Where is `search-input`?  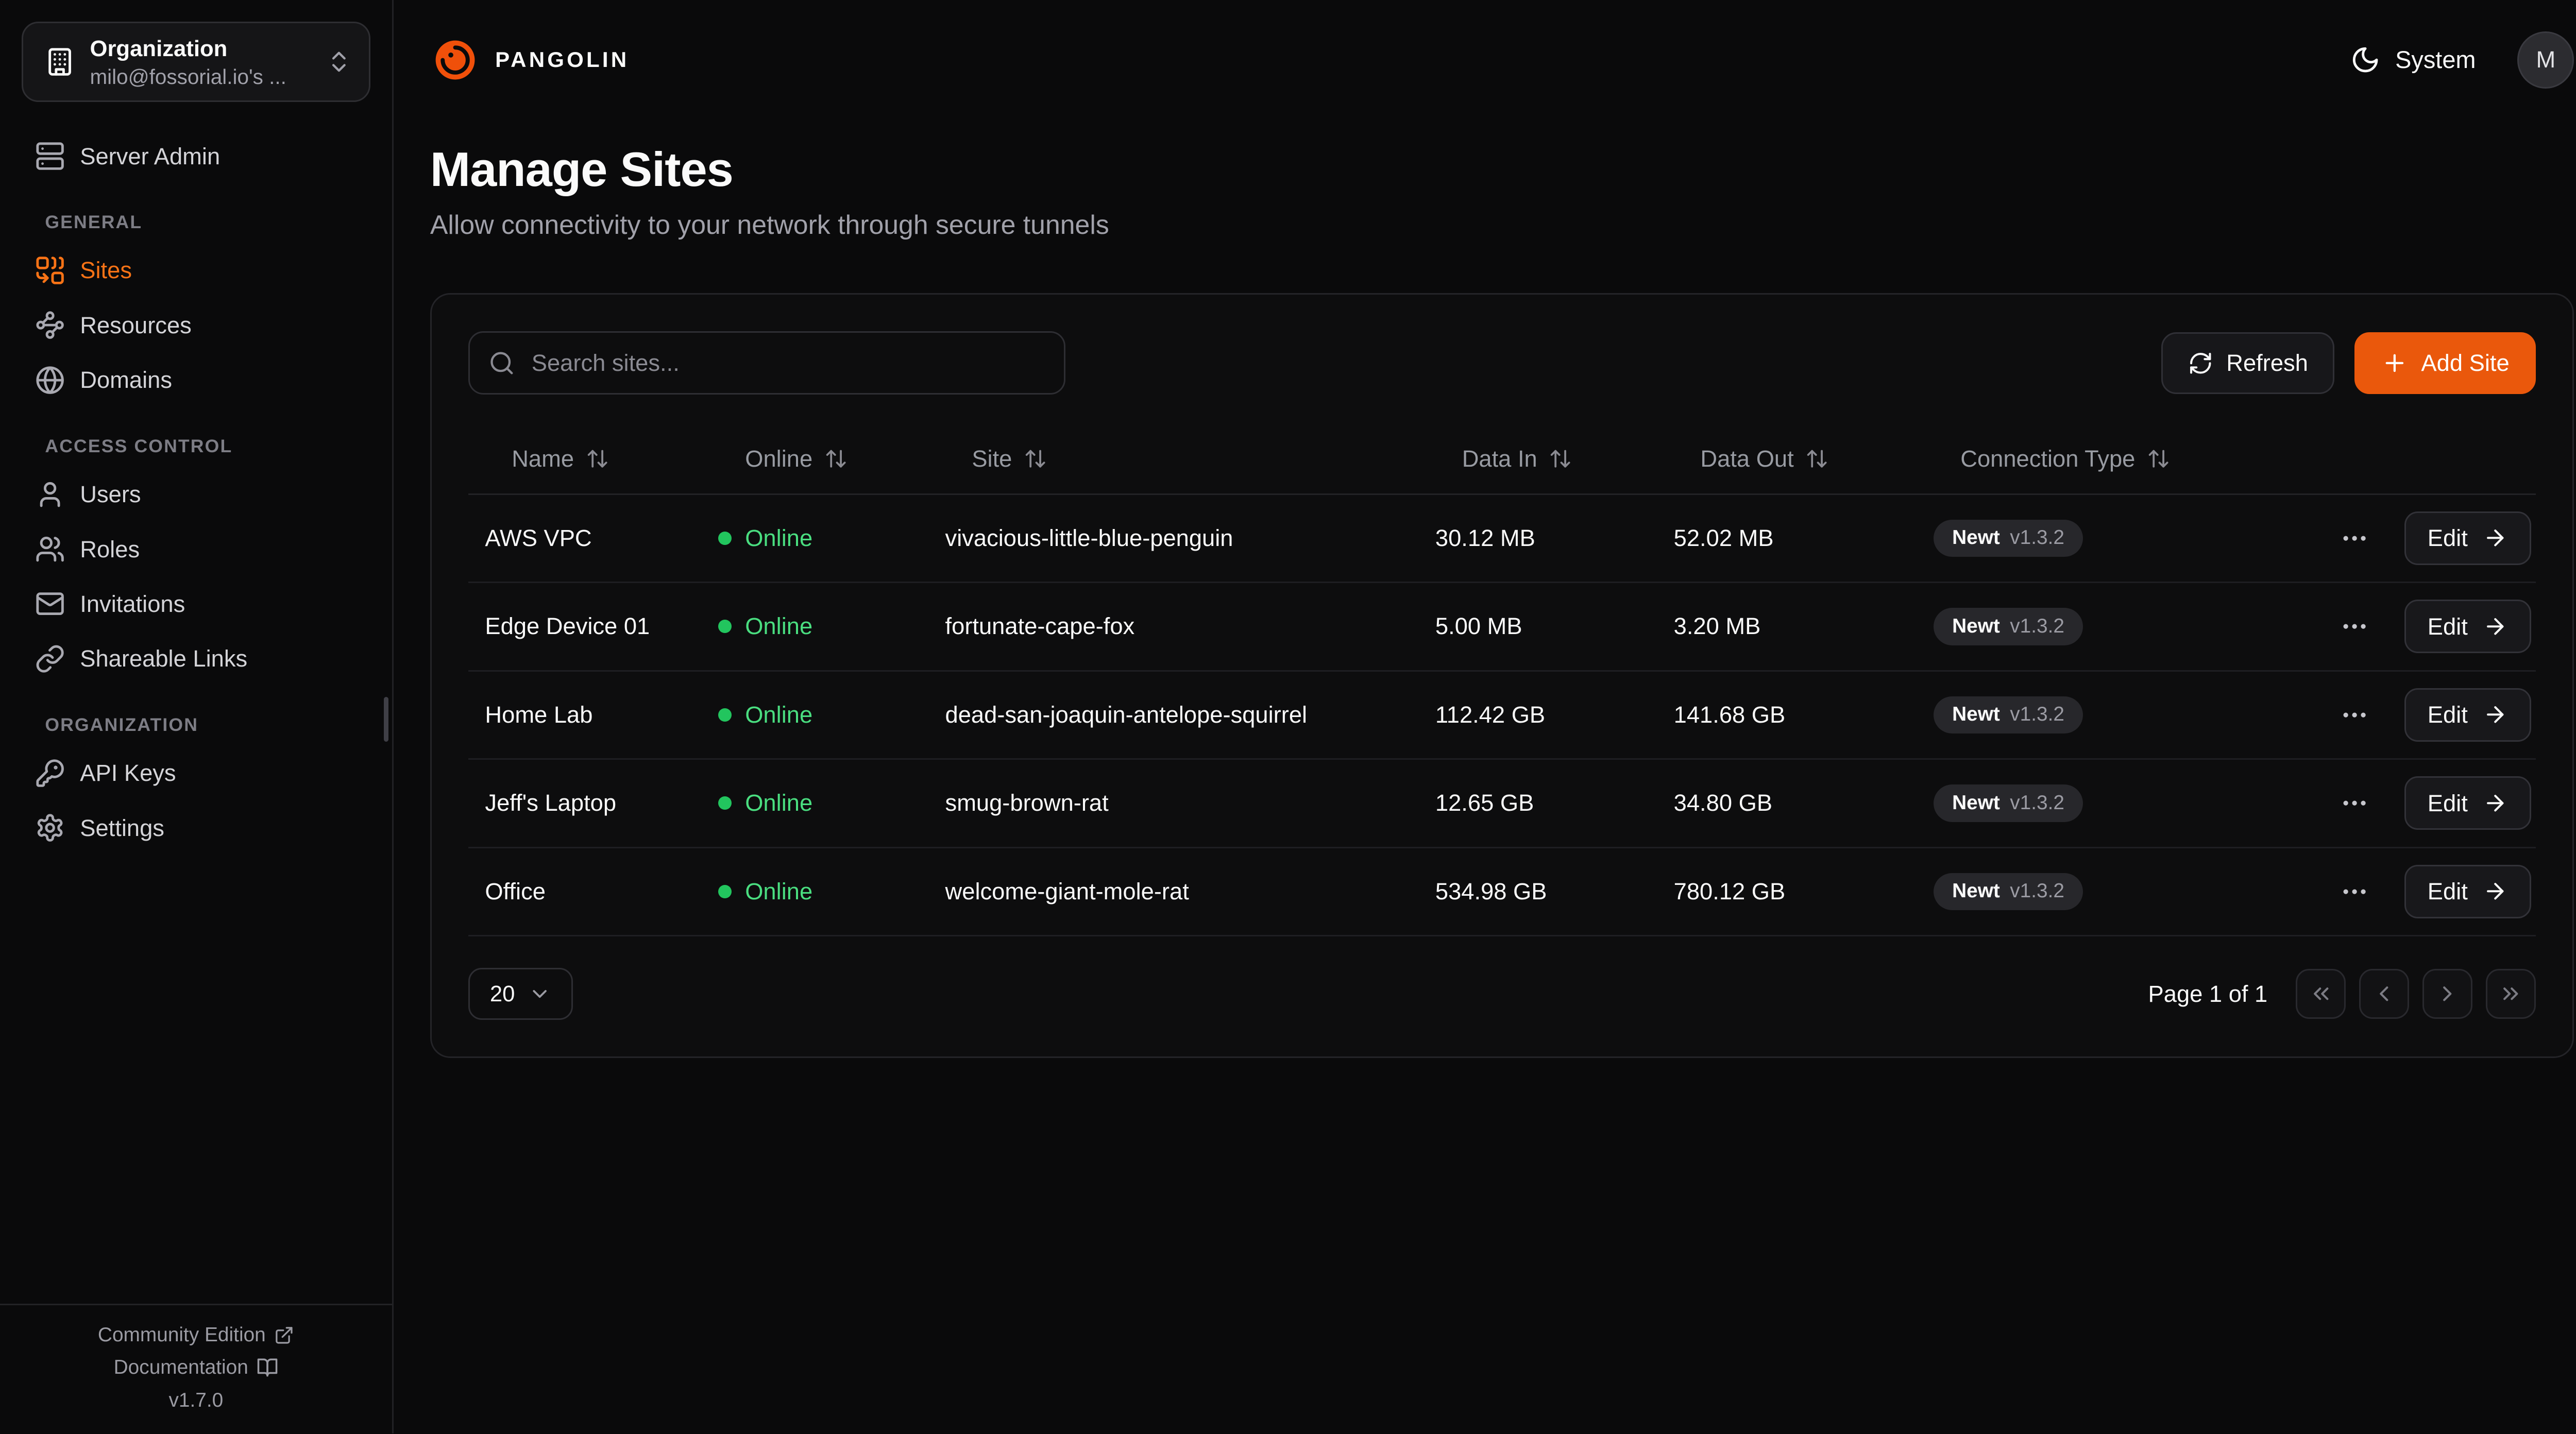 search-input is located at coordinates (766, 363).